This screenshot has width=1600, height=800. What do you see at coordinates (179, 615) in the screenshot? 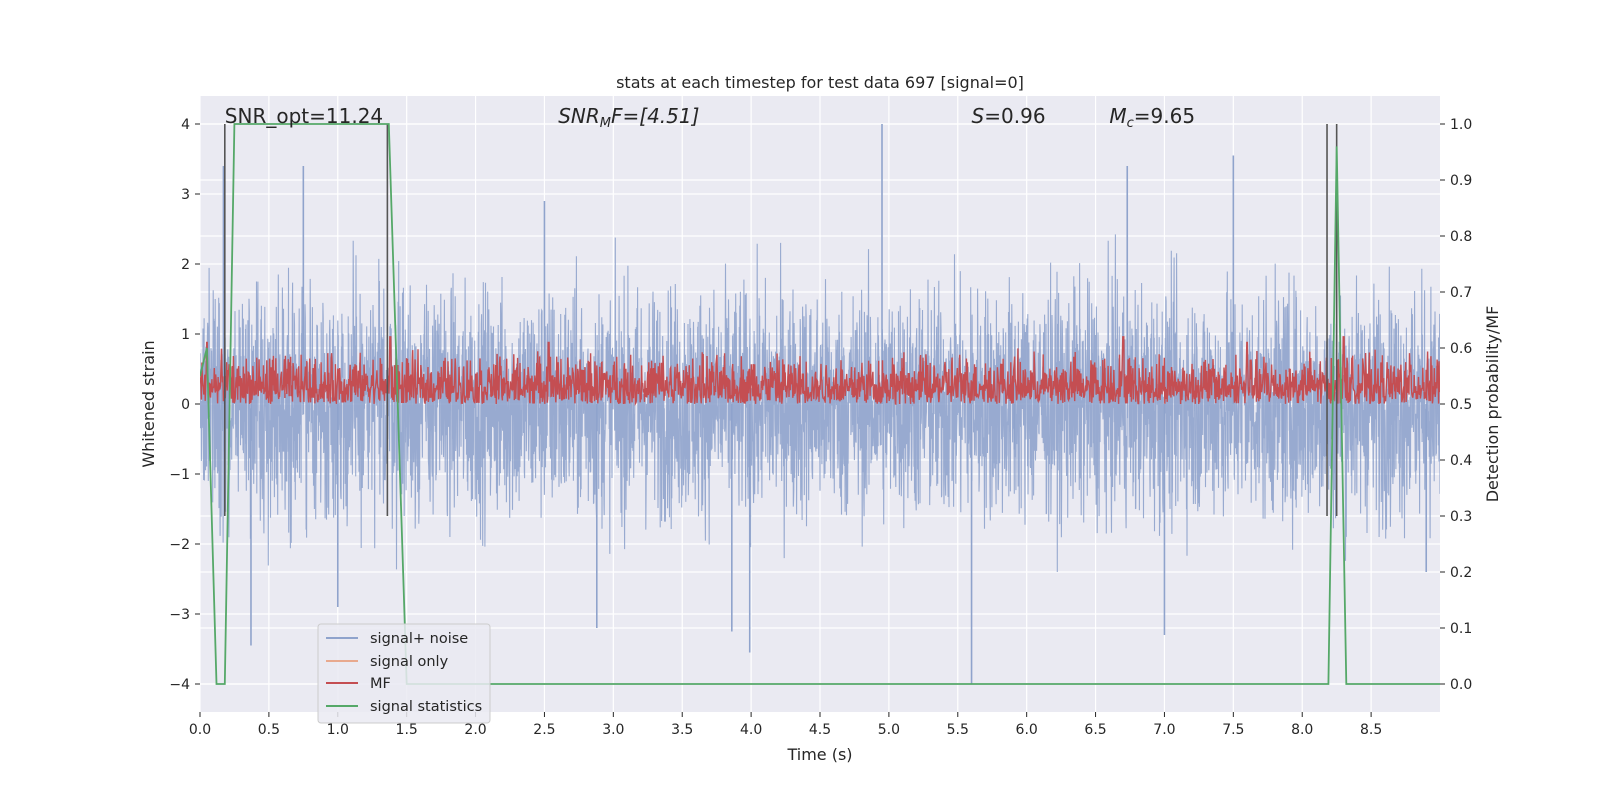
I see `y-tick-label: −3` at bounding box center [179, 615].